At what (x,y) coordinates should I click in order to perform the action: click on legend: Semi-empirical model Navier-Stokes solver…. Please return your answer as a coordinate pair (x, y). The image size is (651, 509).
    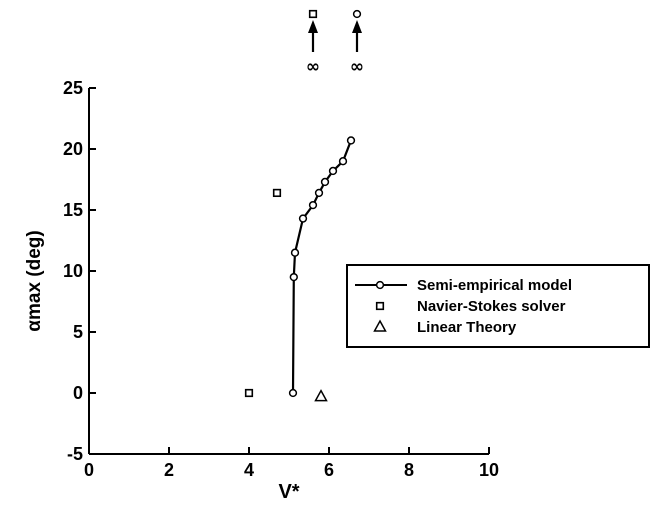
    Looking at the image, I should click on (498, 306).